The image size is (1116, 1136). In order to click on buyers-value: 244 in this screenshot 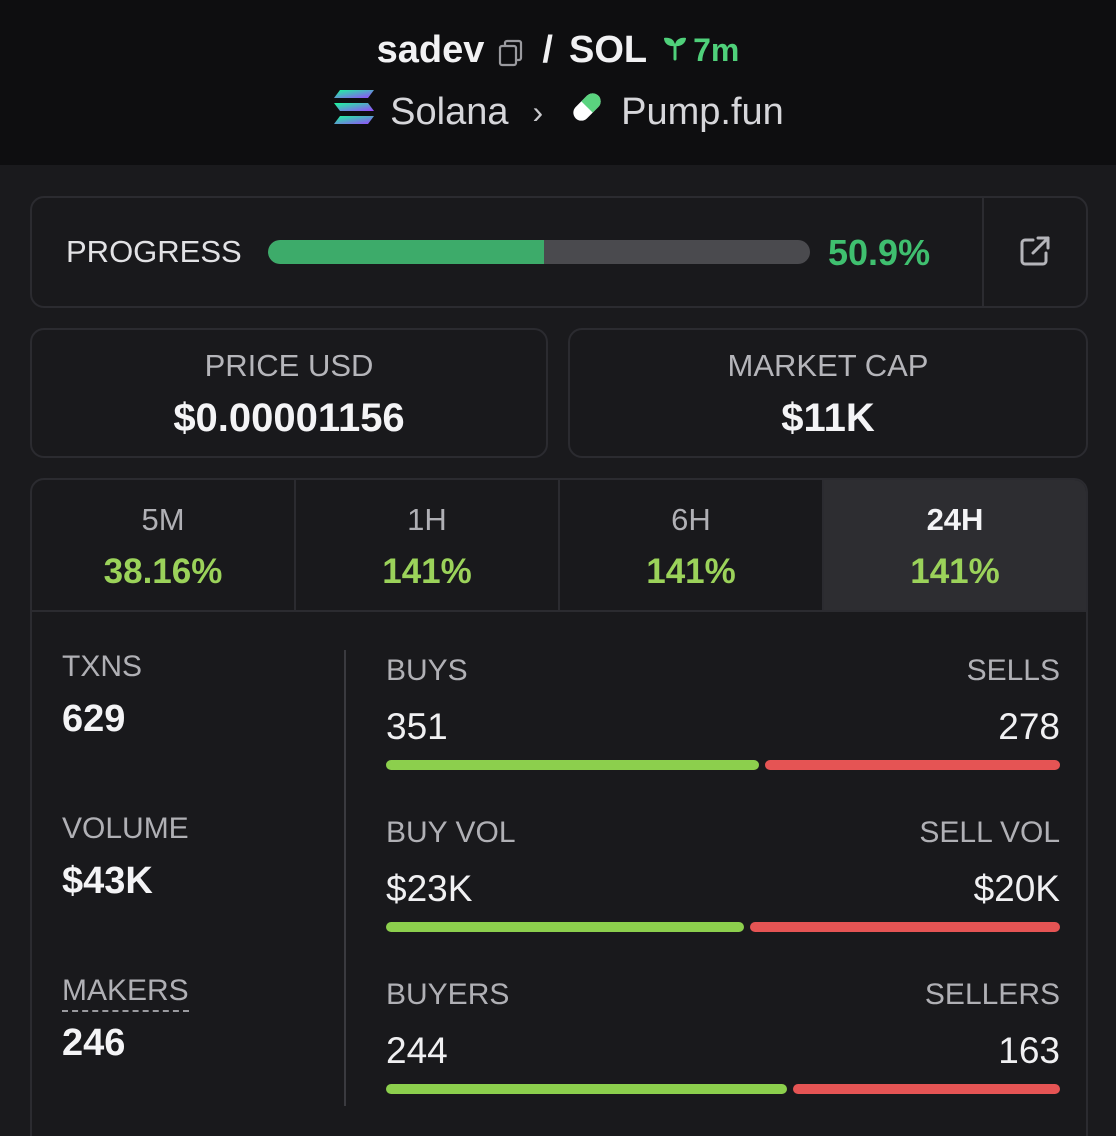, I will do `click(417, 1050)`.